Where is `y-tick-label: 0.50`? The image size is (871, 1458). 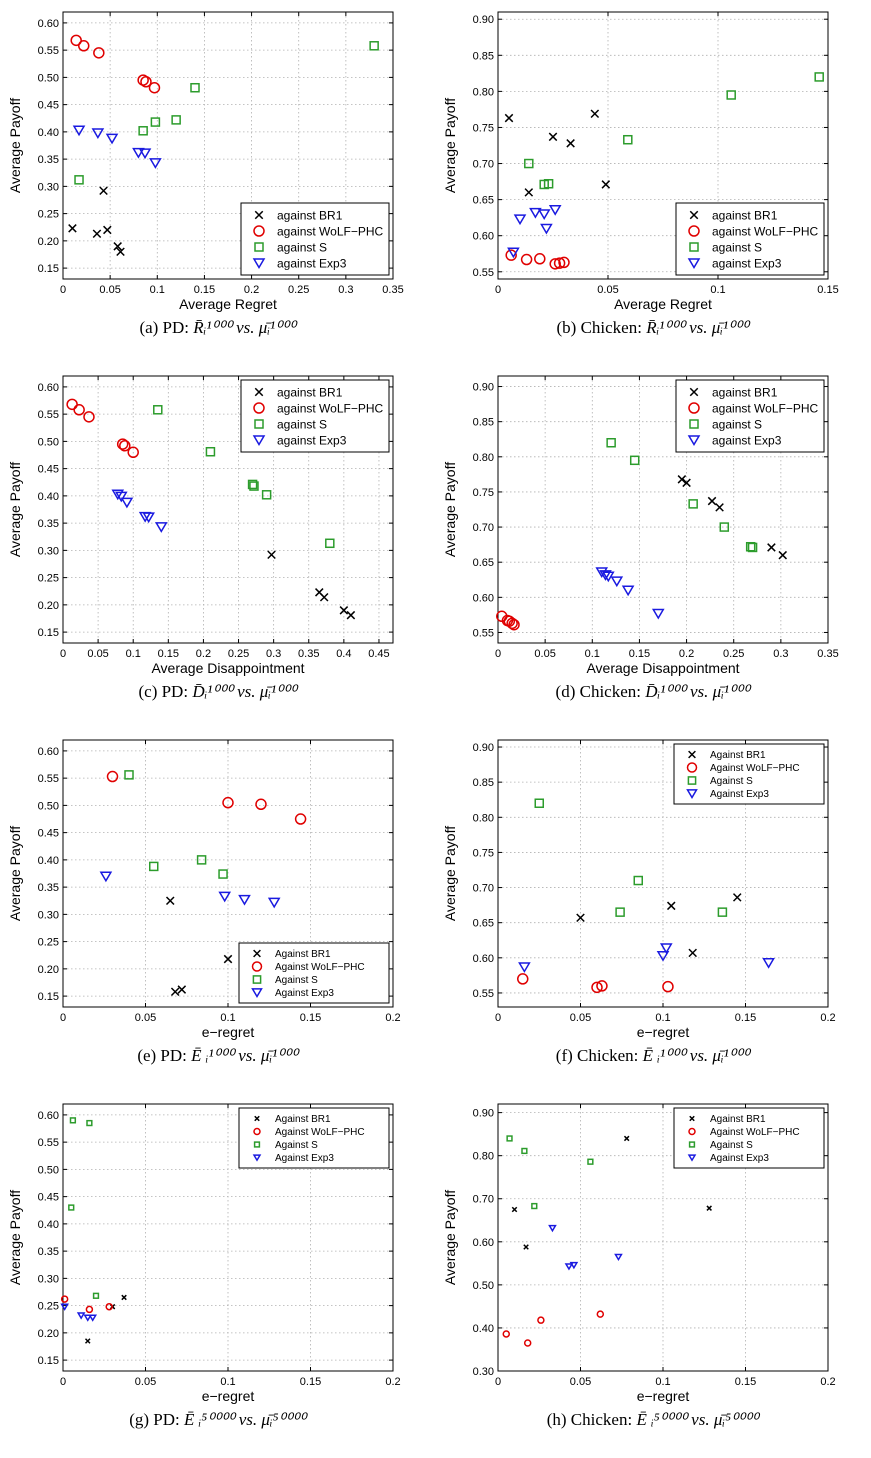 y-tick-label: 0.50 is located at coordinates (48, 1170).